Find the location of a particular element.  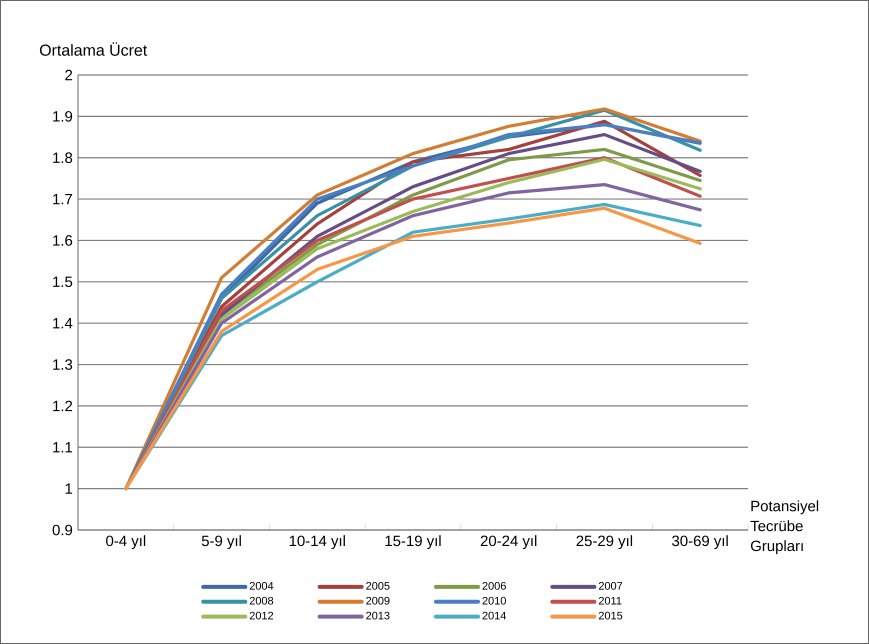

y-tick-label: 1.6 is located at coordinates (62, 240).